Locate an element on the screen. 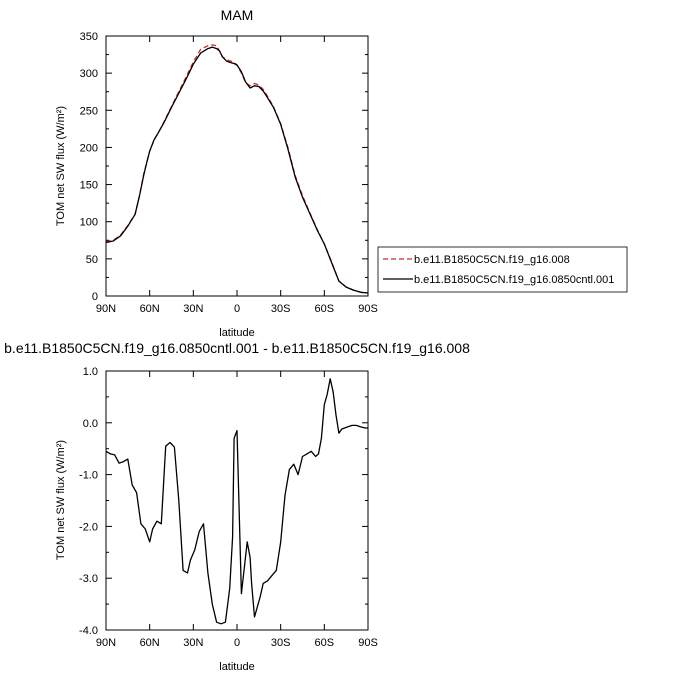 The height and width of the screenshot is (680, 676). y-tick-label: -4.0 is located at coordinates (88, 631).